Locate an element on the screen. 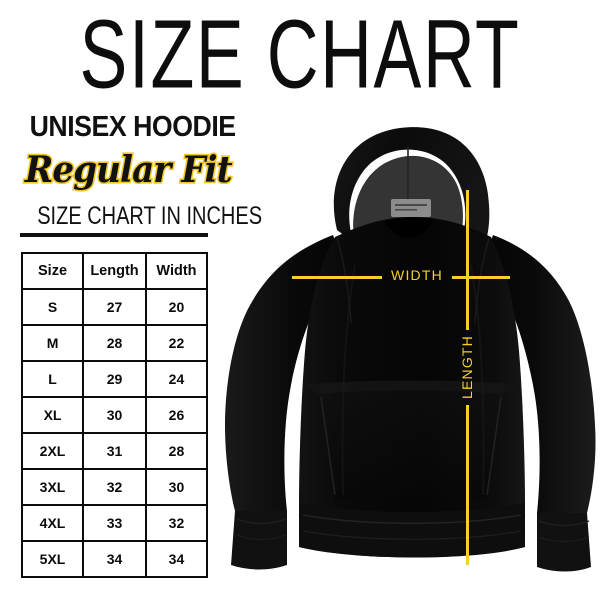  cell-length: 29 is located at coordinates (114, 379).